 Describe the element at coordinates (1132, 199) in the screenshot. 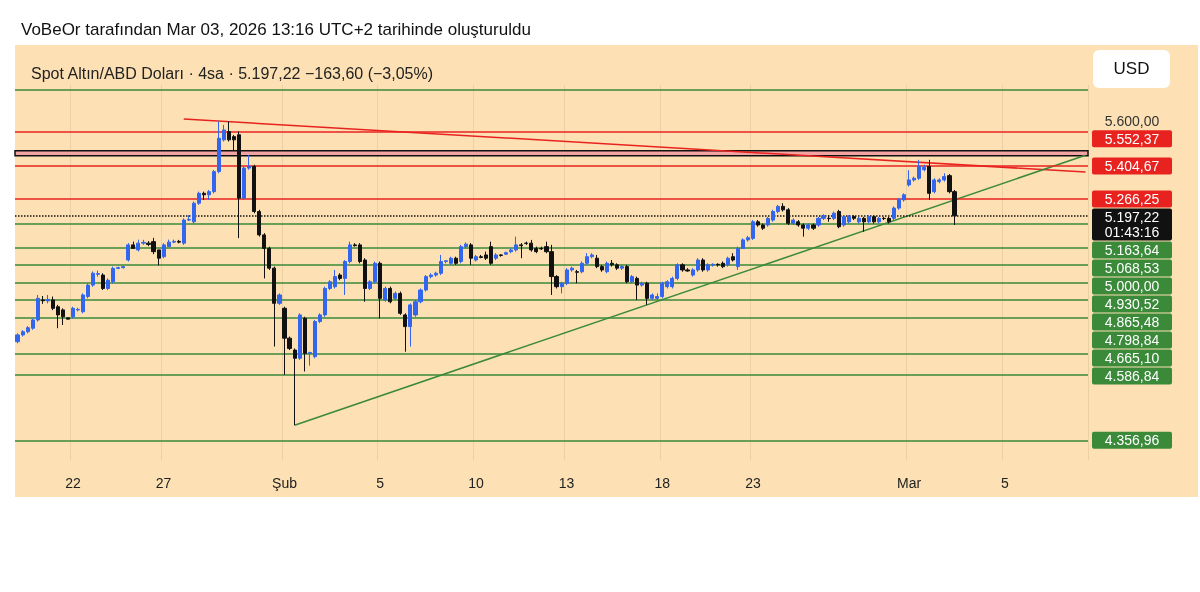

I see `y-tick-label: 5.266,25` at that location.